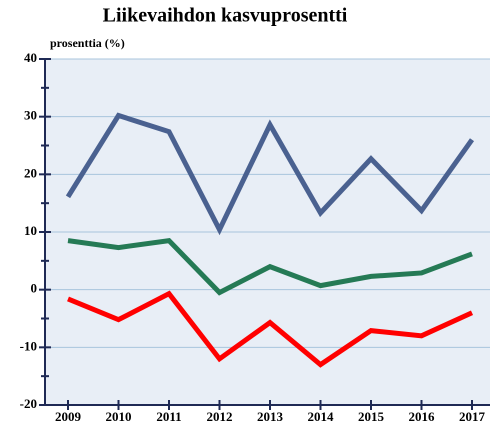 This screenshot has width=499, height=428. What do you see at coordinates (34, 288) in the screenshot?
I see `y-tick-label: 0` at bounding box center [34, 288].